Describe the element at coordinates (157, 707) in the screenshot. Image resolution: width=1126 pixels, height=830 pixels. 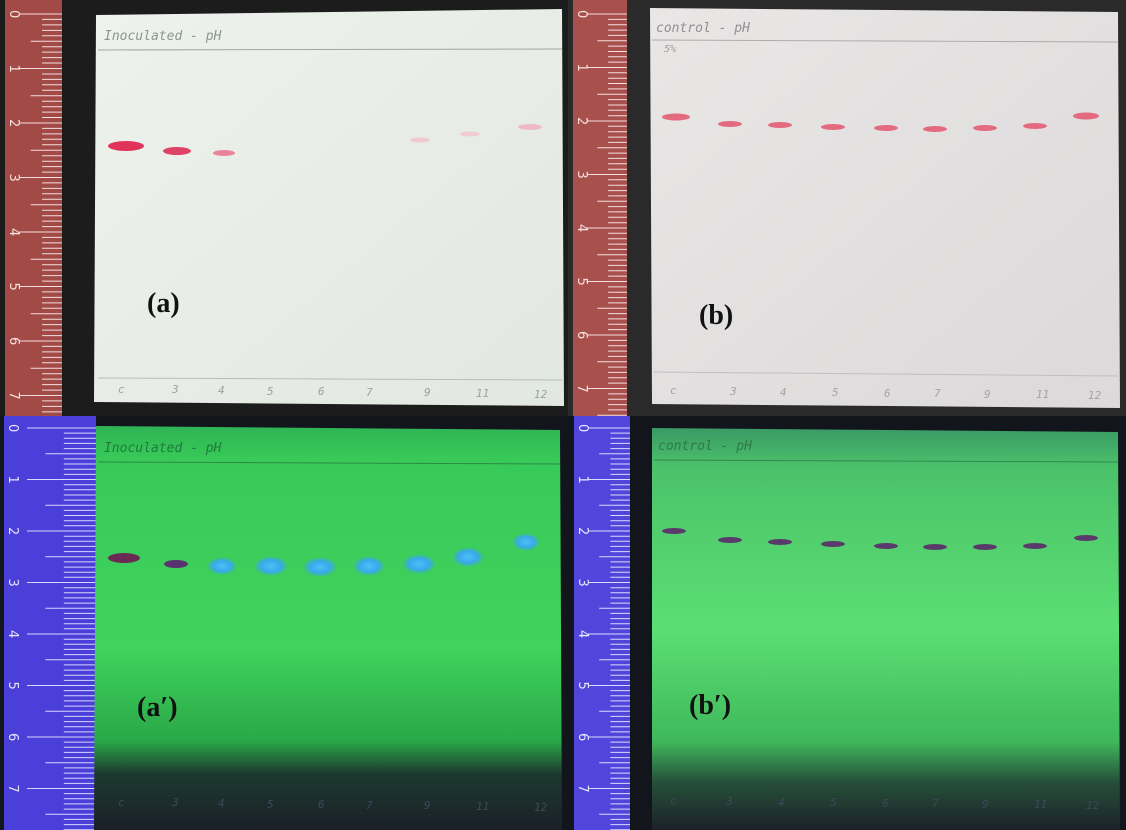
I see `panel-label: (a′)` at that location.